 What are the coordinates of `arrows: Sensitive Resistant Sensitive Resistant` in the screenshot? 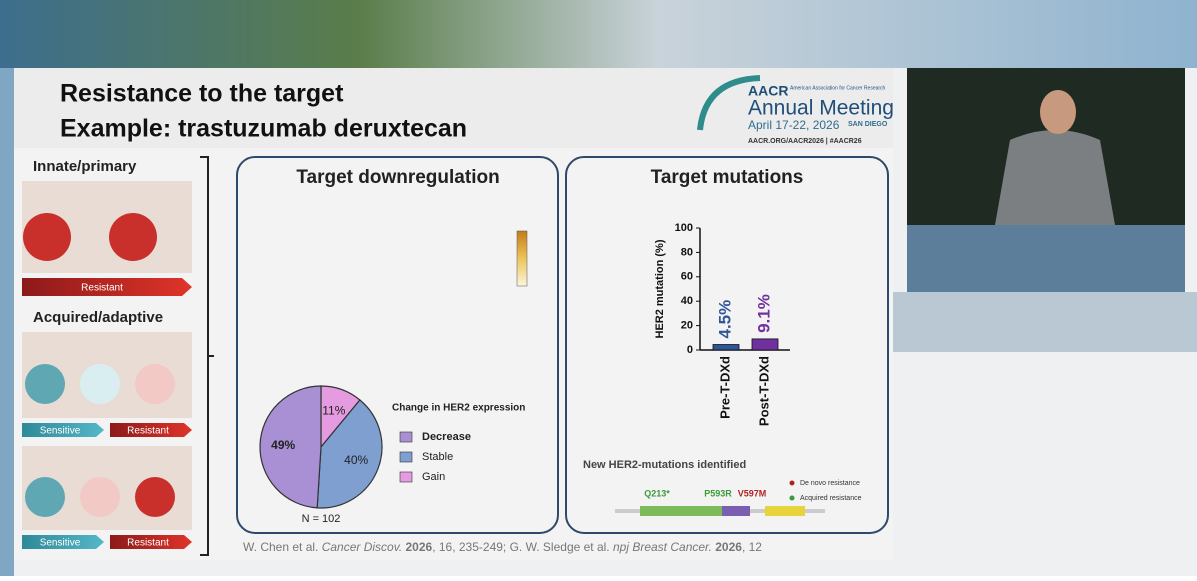 It's located at (107, 486).